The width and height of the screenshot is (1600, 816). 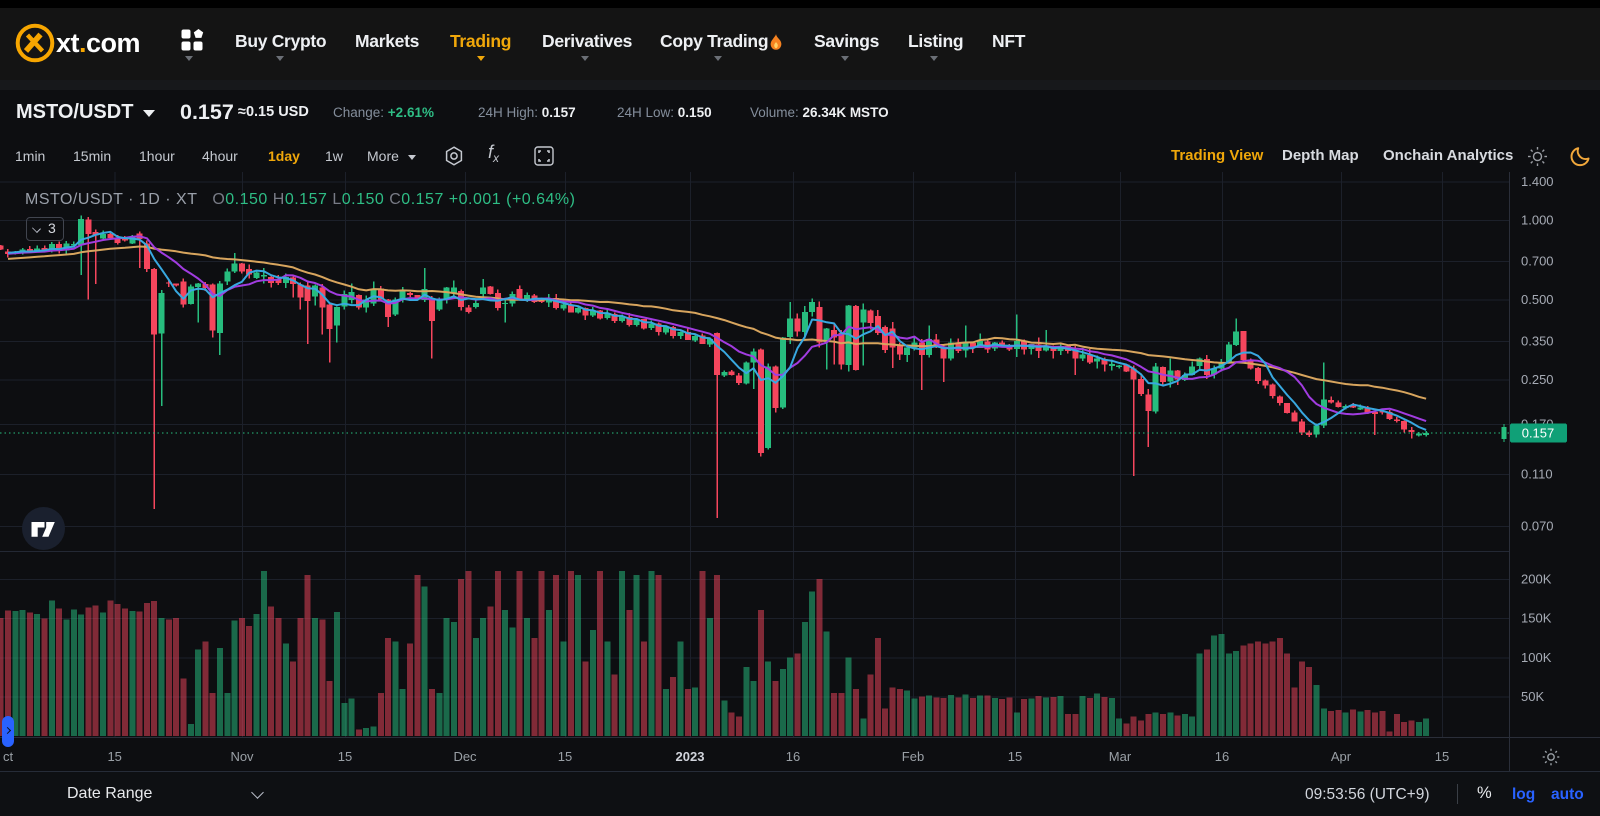 I want to click on svg-text: 0.700, so click(x=1537, y=261).